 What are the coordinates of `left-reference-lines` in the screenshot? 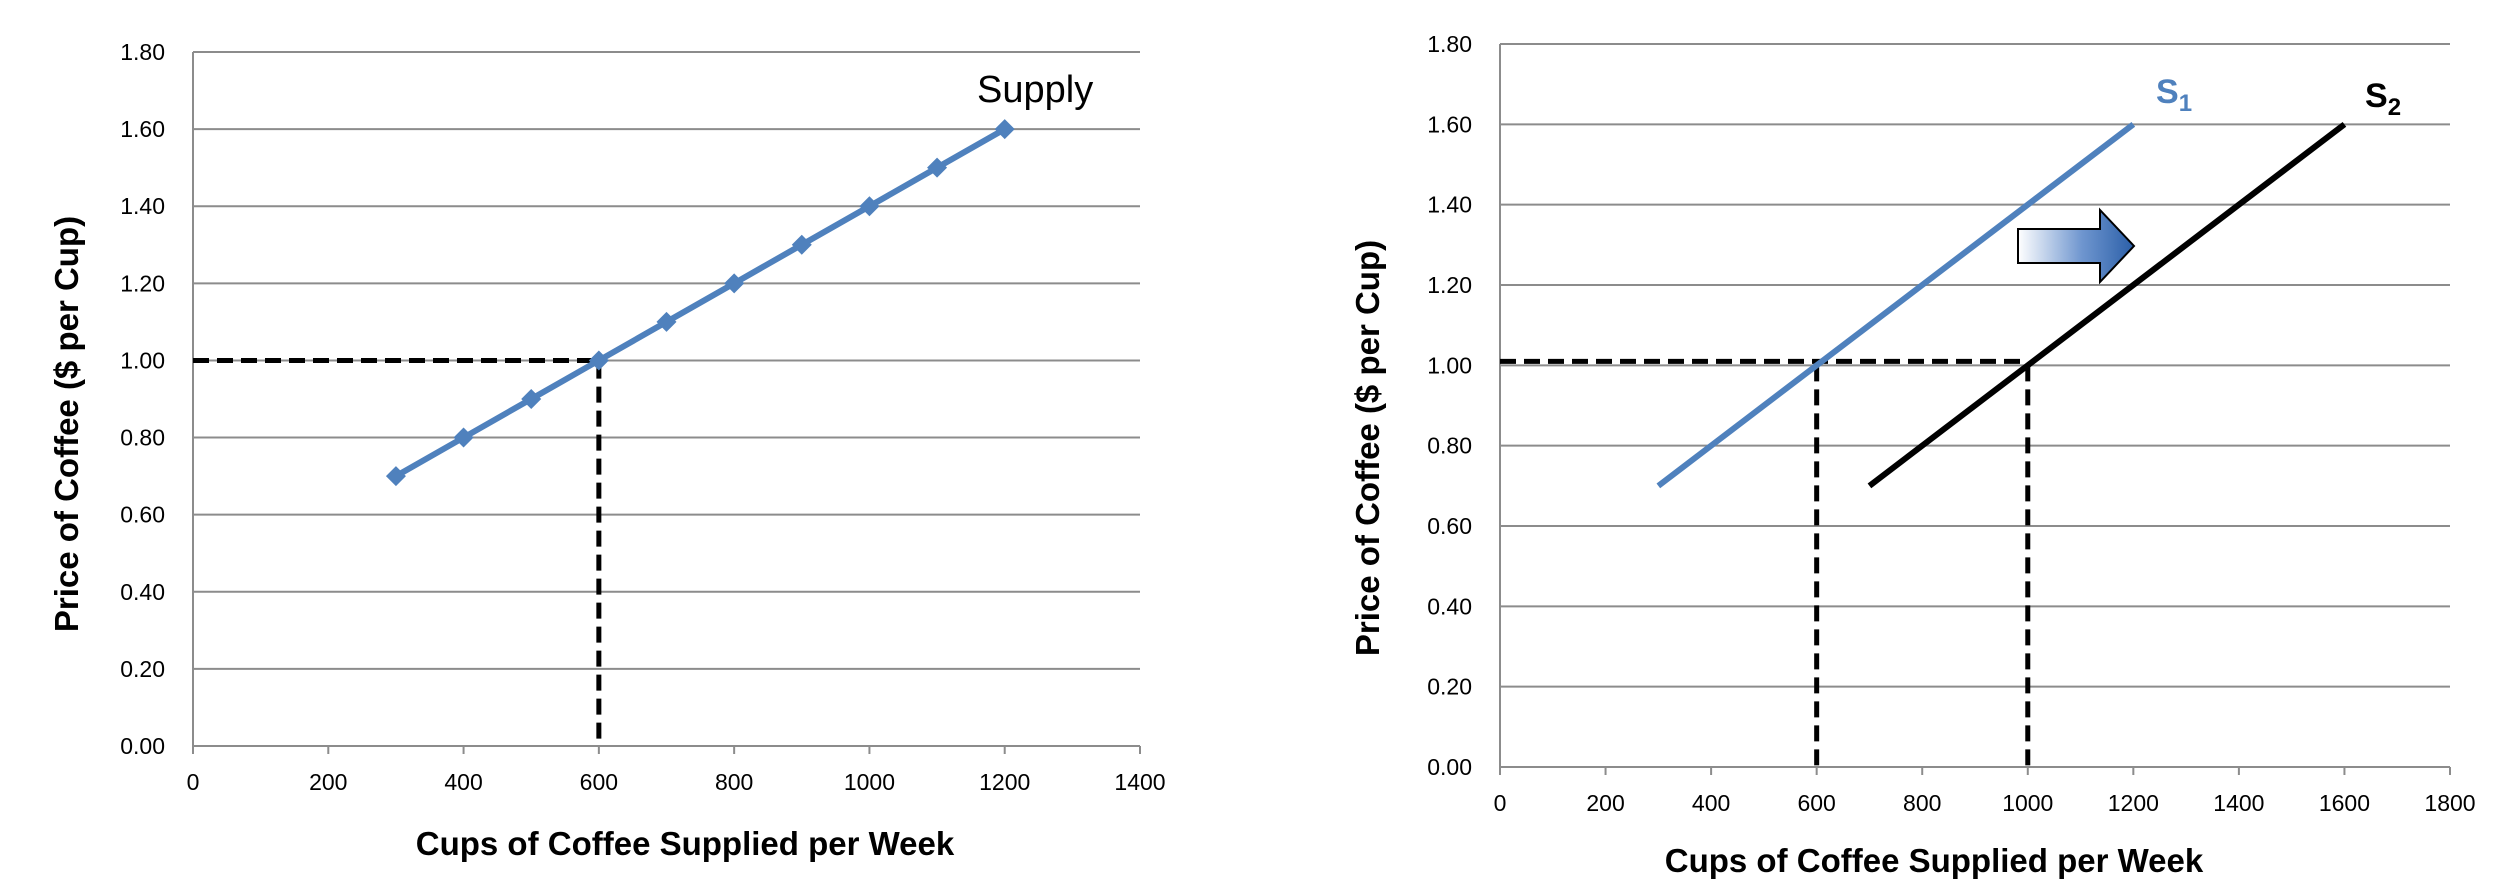 It's located at (397, 551).